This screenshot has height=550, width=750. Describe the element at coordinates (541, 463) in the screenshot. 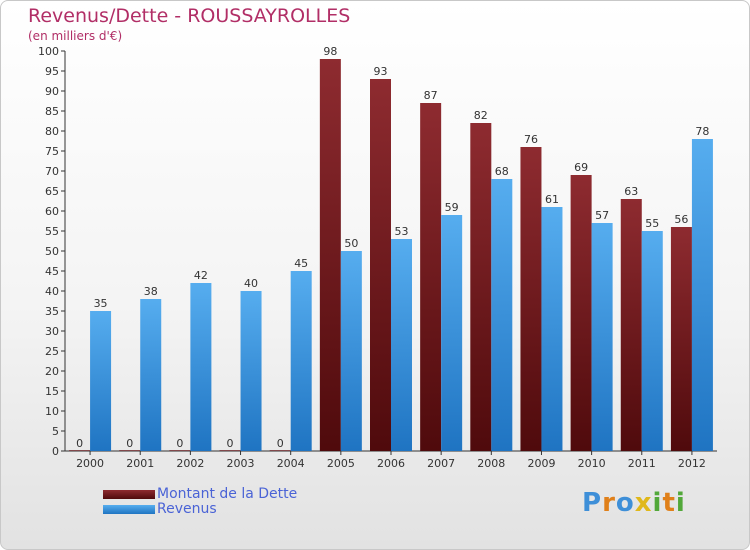

I see `x-tick-label: 2009` at that location.